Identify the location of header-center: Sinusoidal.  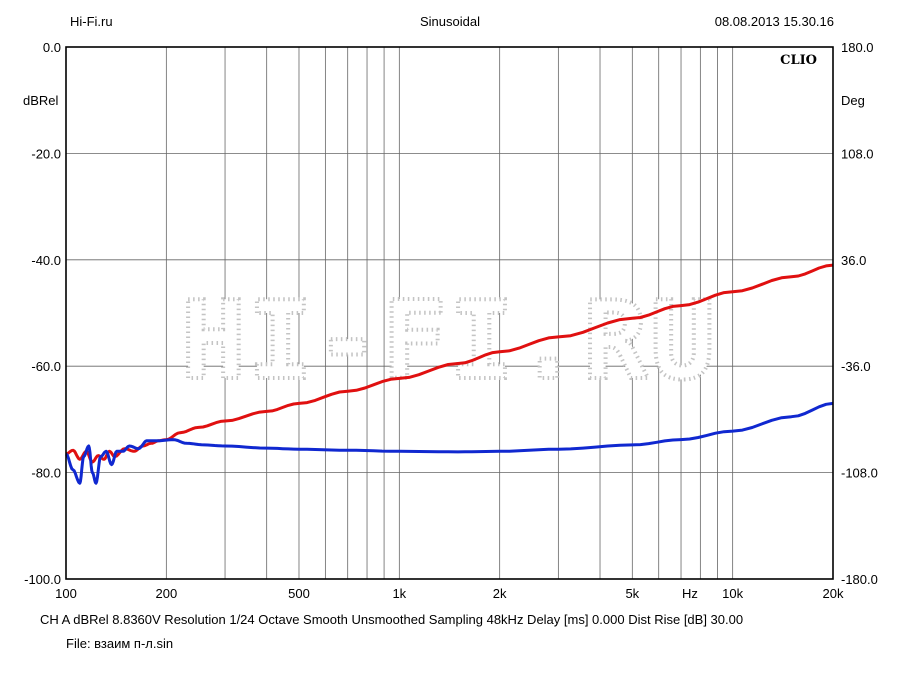
(450, 21).